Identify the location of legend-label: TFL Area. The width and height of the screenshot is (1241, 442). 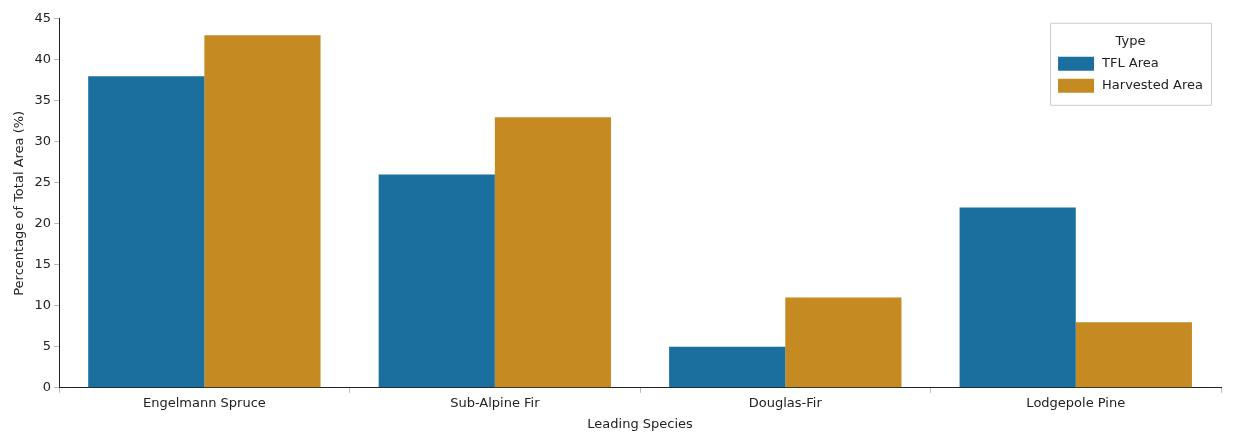
(1130, 63).